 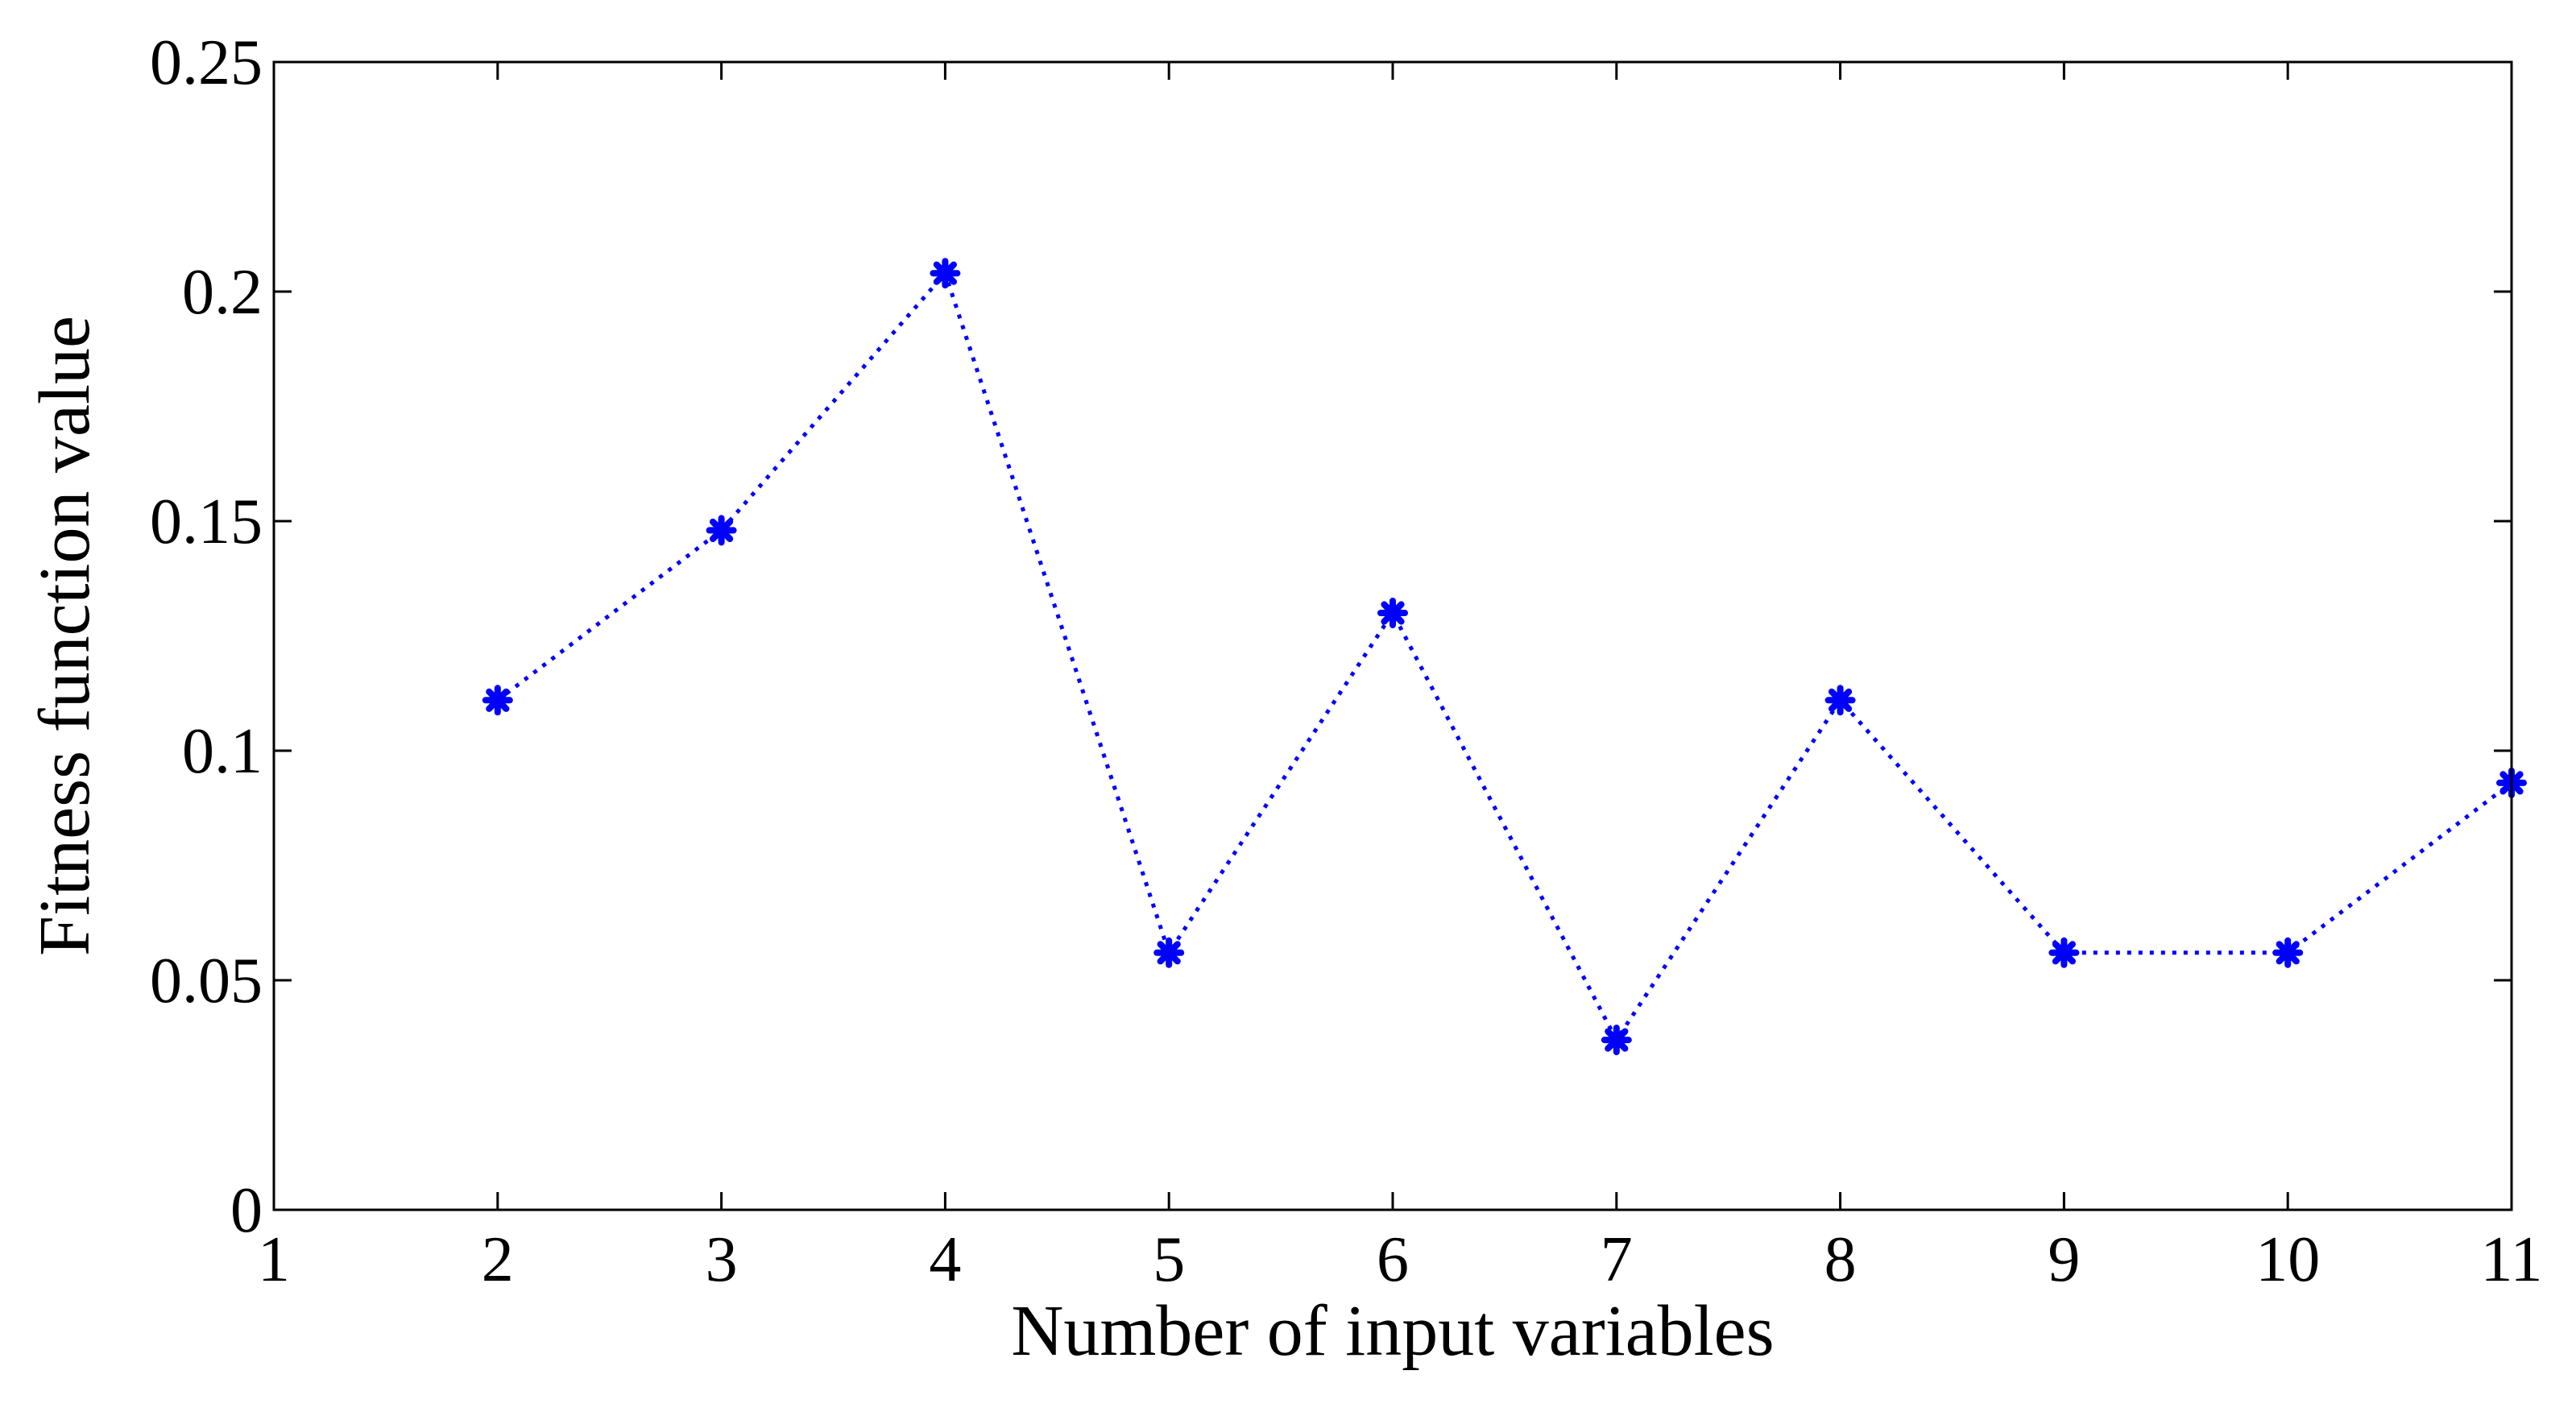 I want to click on y-tick-label: 0, so click(x=246, y=1210).